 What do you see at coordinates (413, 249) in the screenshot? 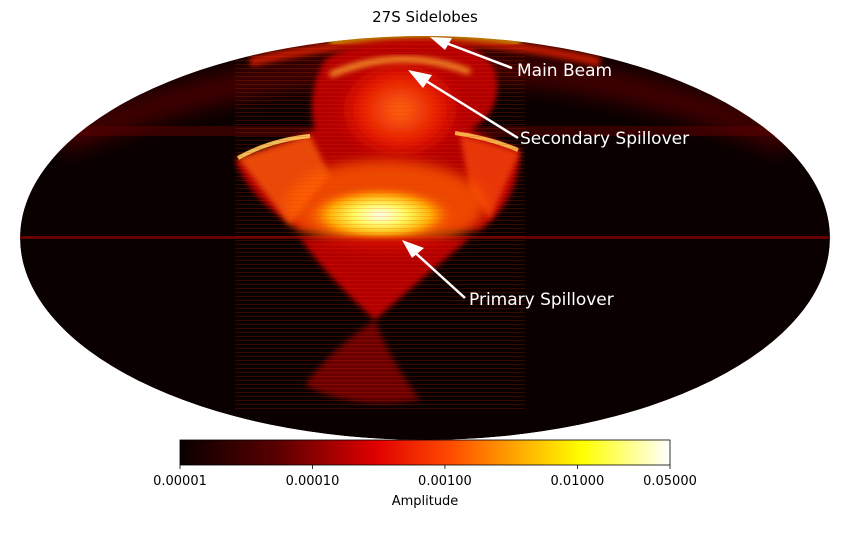
I see `primary-spillover-arrowhead` at bounding box center [413, 249].